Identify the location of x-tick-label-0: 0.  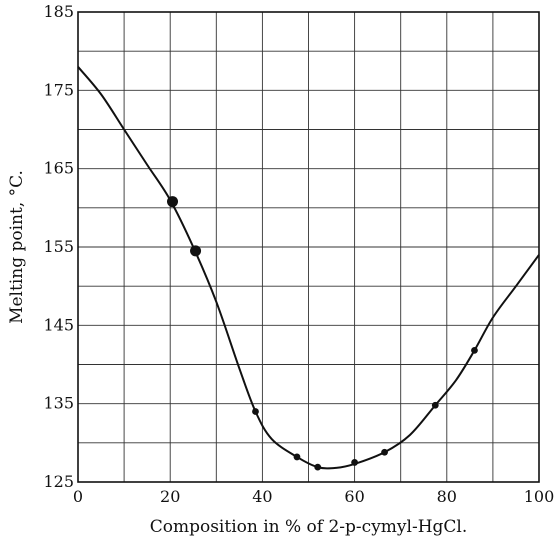
(78, 496).